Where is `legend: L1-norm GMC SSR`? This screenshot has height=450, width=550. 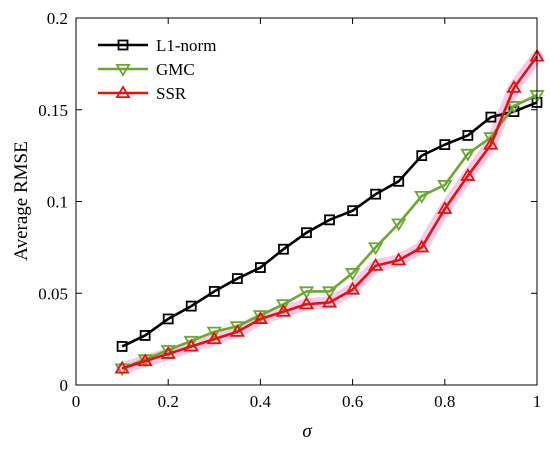 legend: L1-norm GMC SSR is located at coordinates (157, 69).